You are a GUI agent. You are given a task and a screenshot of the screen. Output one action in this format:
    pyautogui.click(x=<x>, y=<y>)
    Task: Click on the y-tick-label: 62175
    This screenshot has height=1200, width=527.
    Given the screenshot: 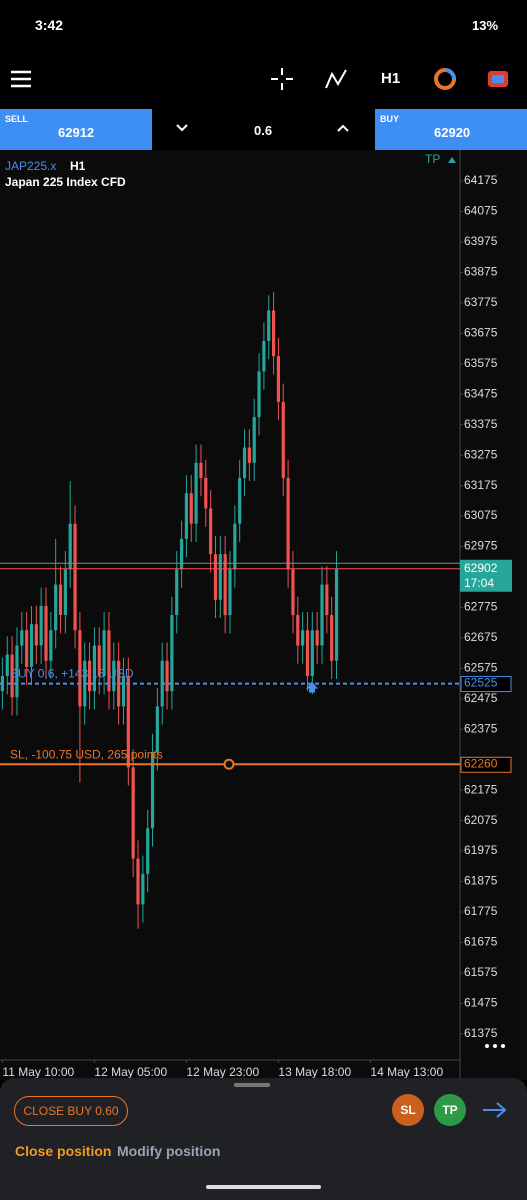 What is the action you would take?
    pyautogui.click(x=481, y=789)
    